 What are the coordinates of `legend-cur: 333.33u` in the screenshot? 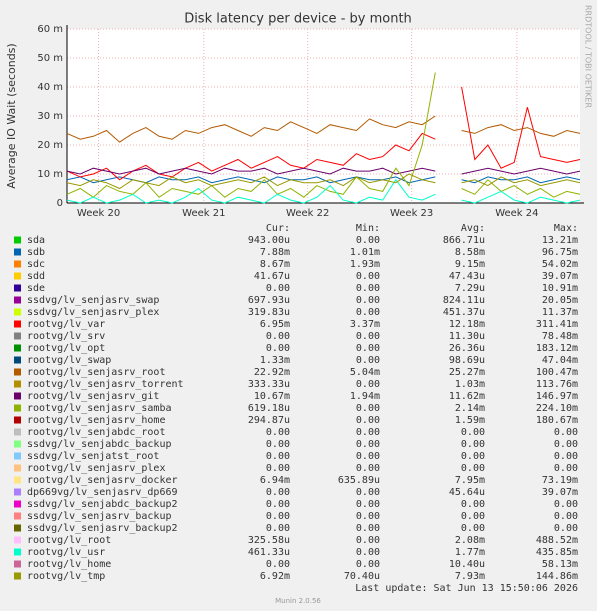 It's located at (269, 384).